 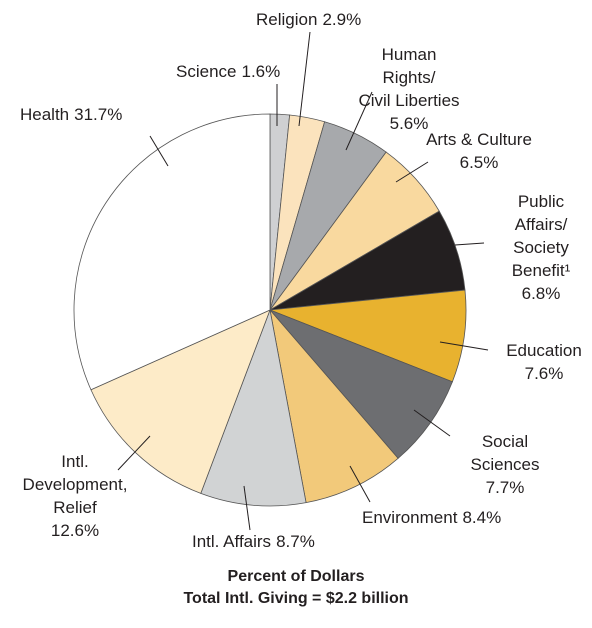 I want to click on value-label: 8.4%, so click(x=482, y=517).